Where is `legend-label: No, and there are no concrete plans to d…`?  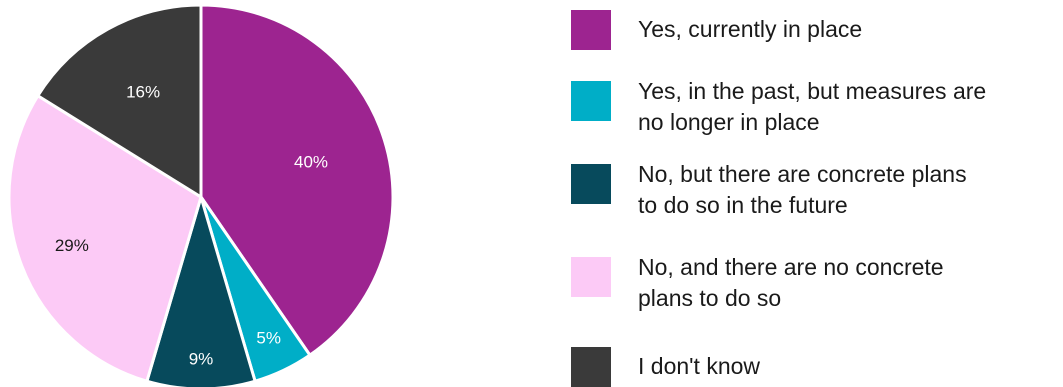 legend-label: No, and there are no concrete plans to d… is located at coordinates (791, 282).